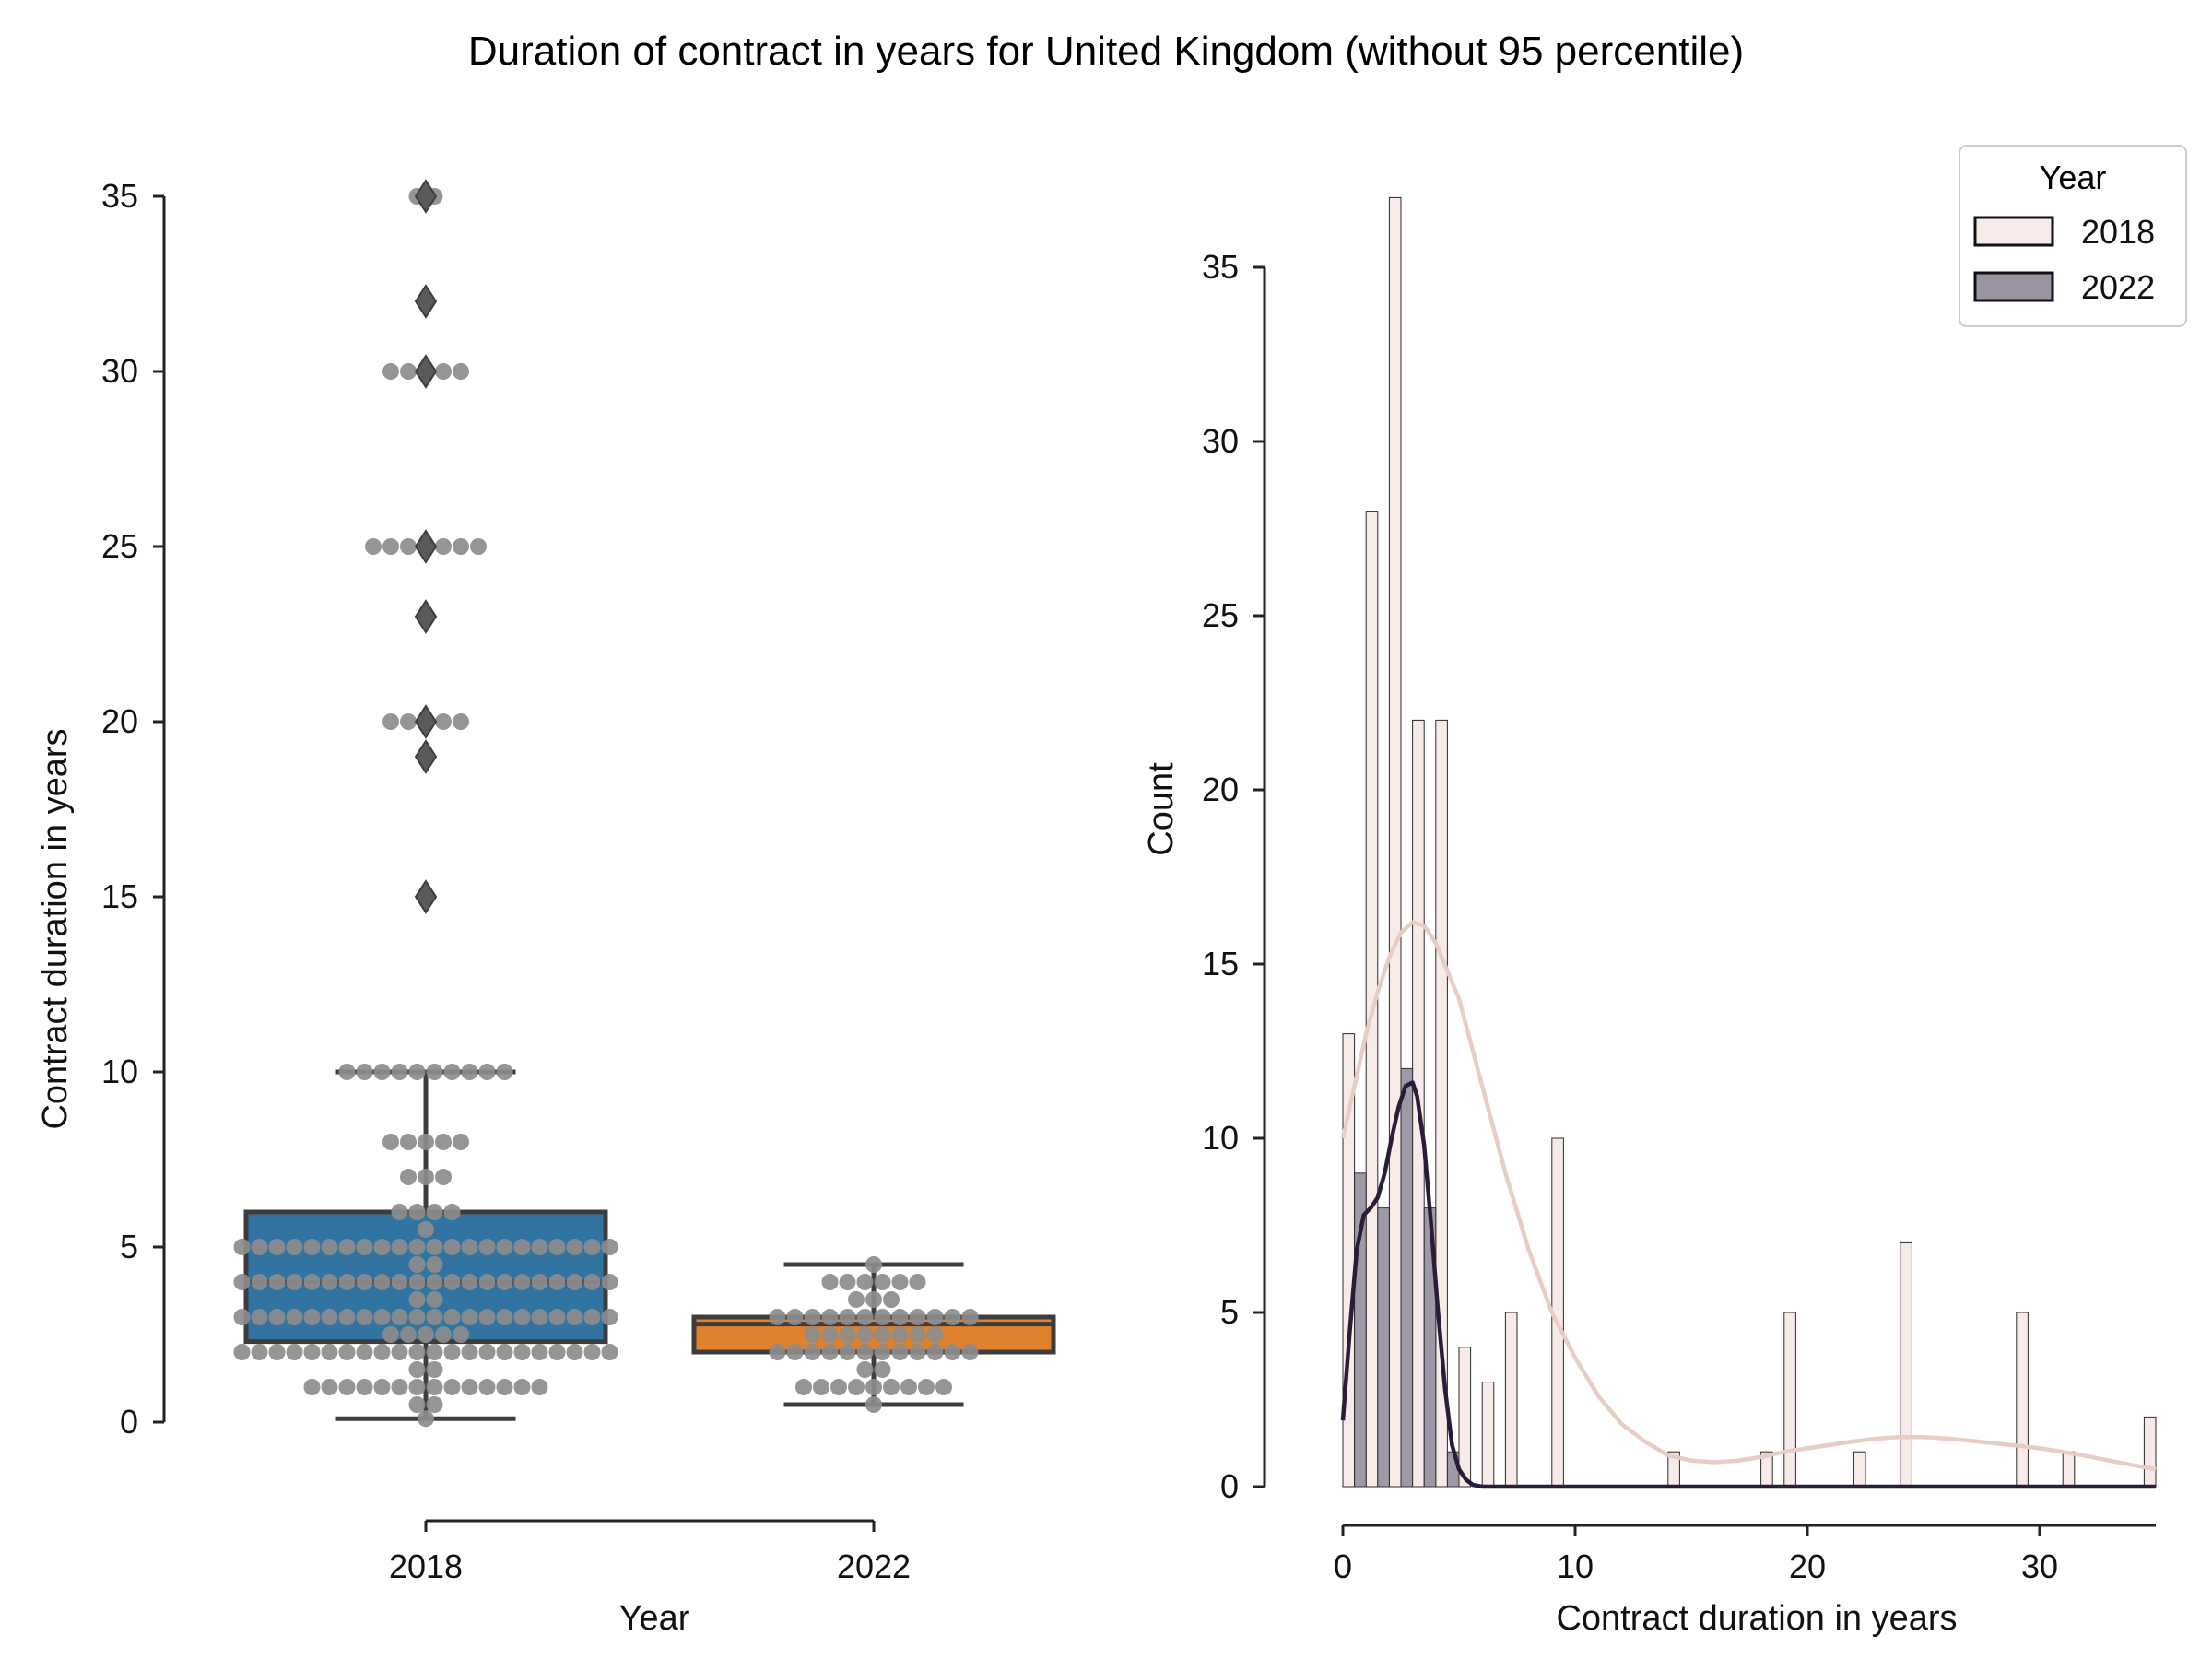 The image size is (2212, 1659). Describe the element at coordinates (2013, 286) in the screenshot. I see `legend-swatch-2022` at that location.